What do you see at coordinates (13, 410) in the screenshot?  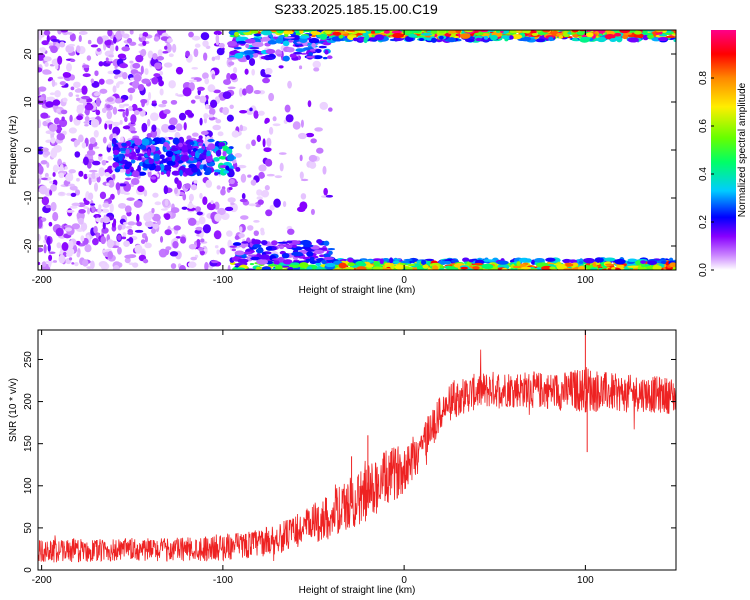 I see `snr-y-axis-label: SNR (10 * v/v)` at bounding box center [13, 410].